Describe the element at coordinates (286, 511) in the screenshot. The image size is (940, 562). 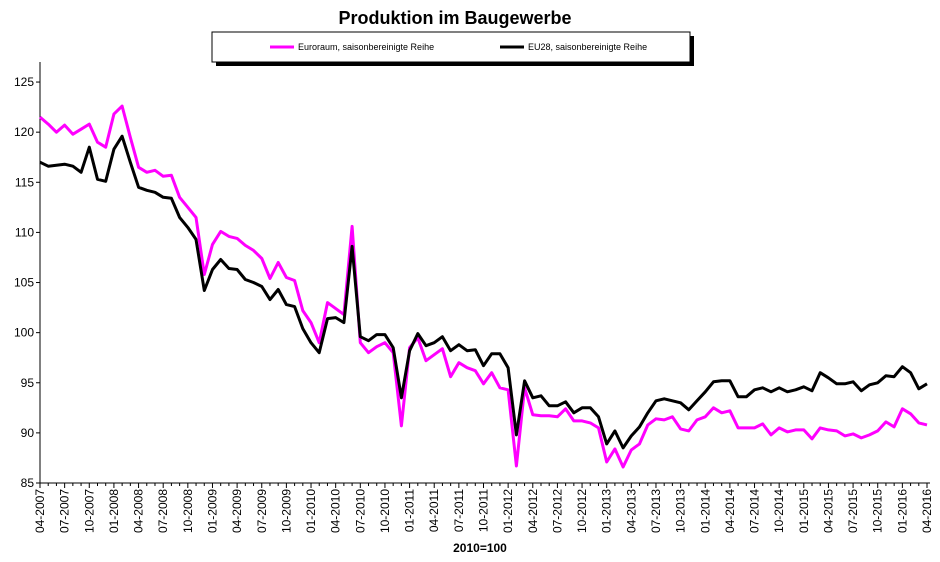
I see `x-tick-label: 10-2009` at that location.